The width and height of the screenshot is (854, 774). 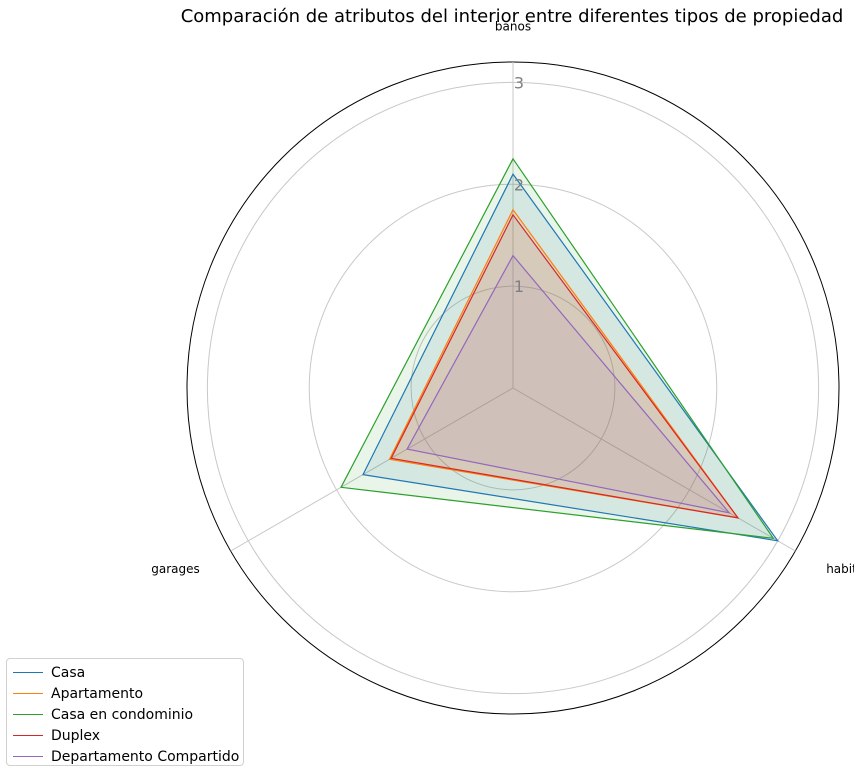 I want to click on legend-item: Casa en condominio, so click(x=128, y=714).